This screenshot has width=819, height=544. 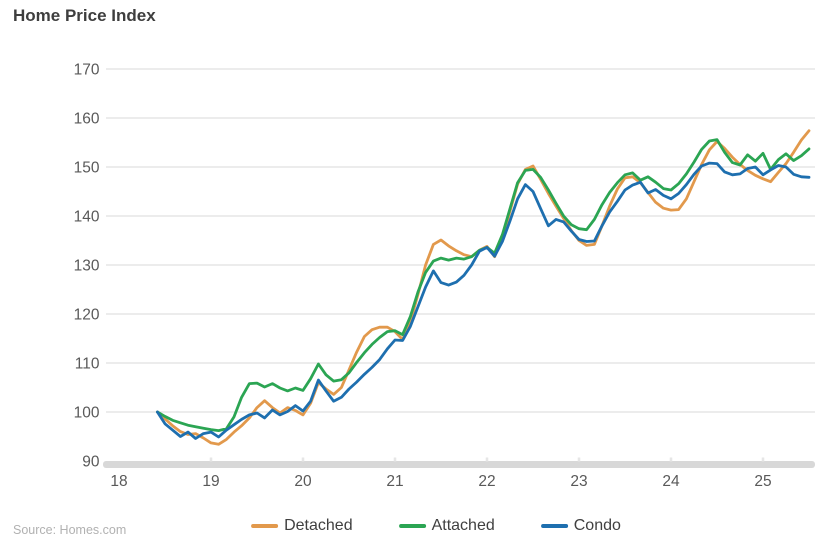 What do you see at coordinates (762, 481) in the screenshot?
I see `x-tick-label-25: 25` at bounding box center [762, 481].